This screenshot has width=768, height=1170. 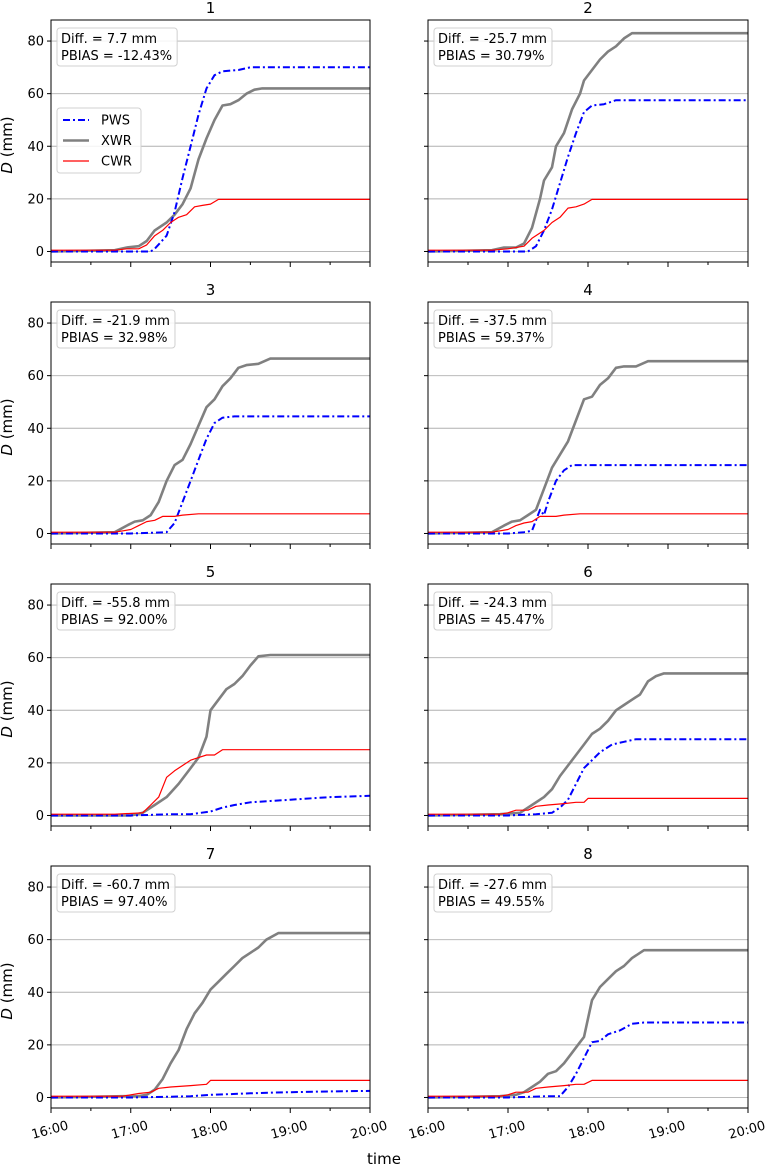 What do you see at coordinates (491, 620) in the screenshot?
I see `pbias-text: PBIAS = 45.47%` at bounding box center [491, 620].